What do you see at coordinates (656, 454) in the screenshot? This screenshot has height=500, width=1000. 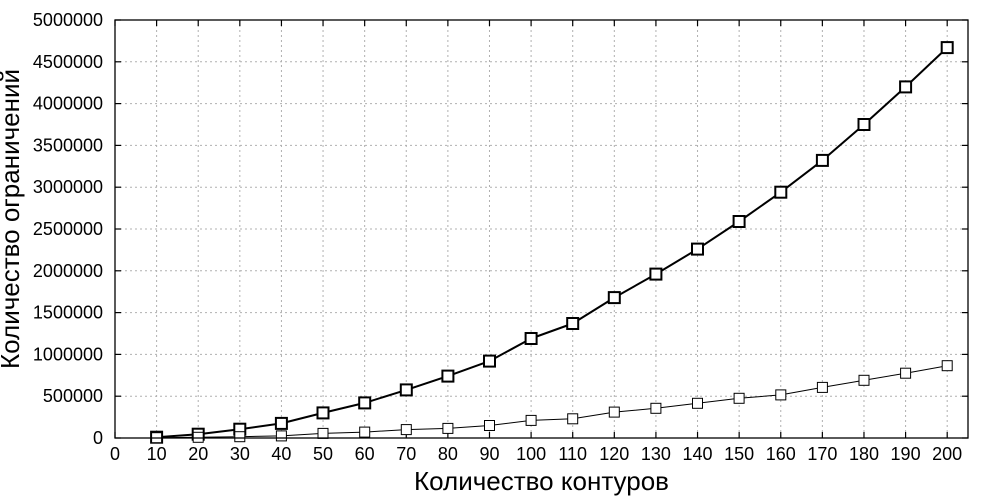 I see `x-tick-label: 130` at bounding box center [656, 454].